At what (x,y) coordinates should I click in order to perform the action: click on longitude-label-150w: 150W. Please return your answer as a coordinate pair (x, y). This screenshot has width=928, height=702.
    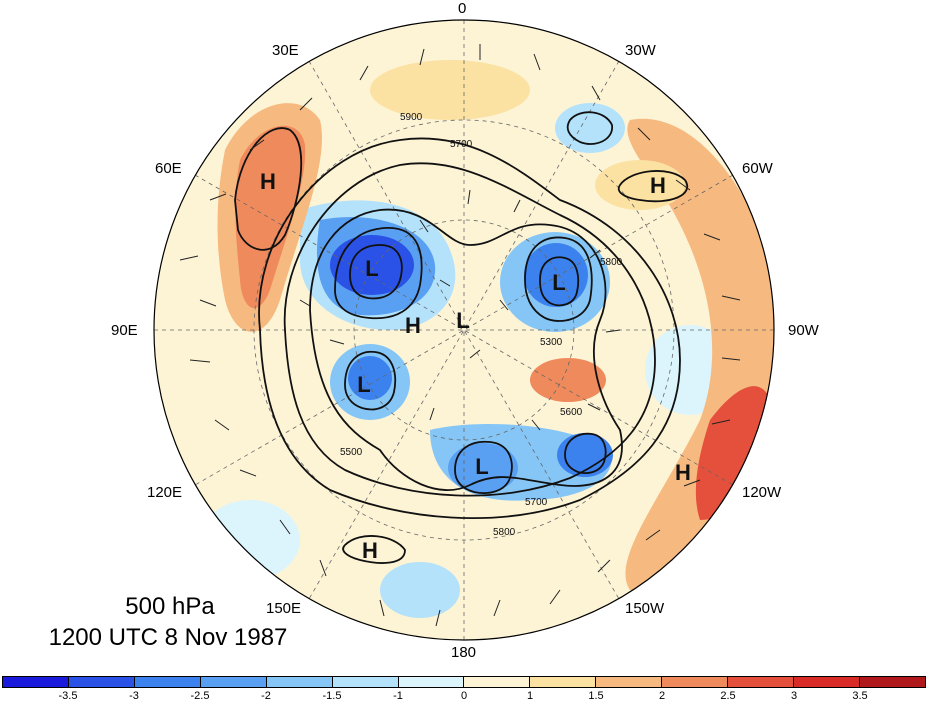
    Looking at the image, I should click on (645, 608).